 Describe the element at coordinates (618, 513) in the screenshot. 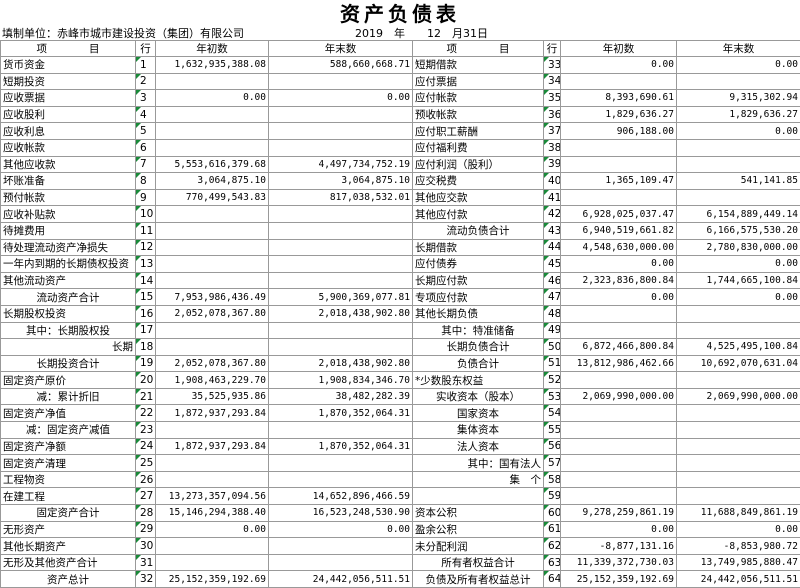

I see `beginning-value: 9,278,259,861.19` at that location.